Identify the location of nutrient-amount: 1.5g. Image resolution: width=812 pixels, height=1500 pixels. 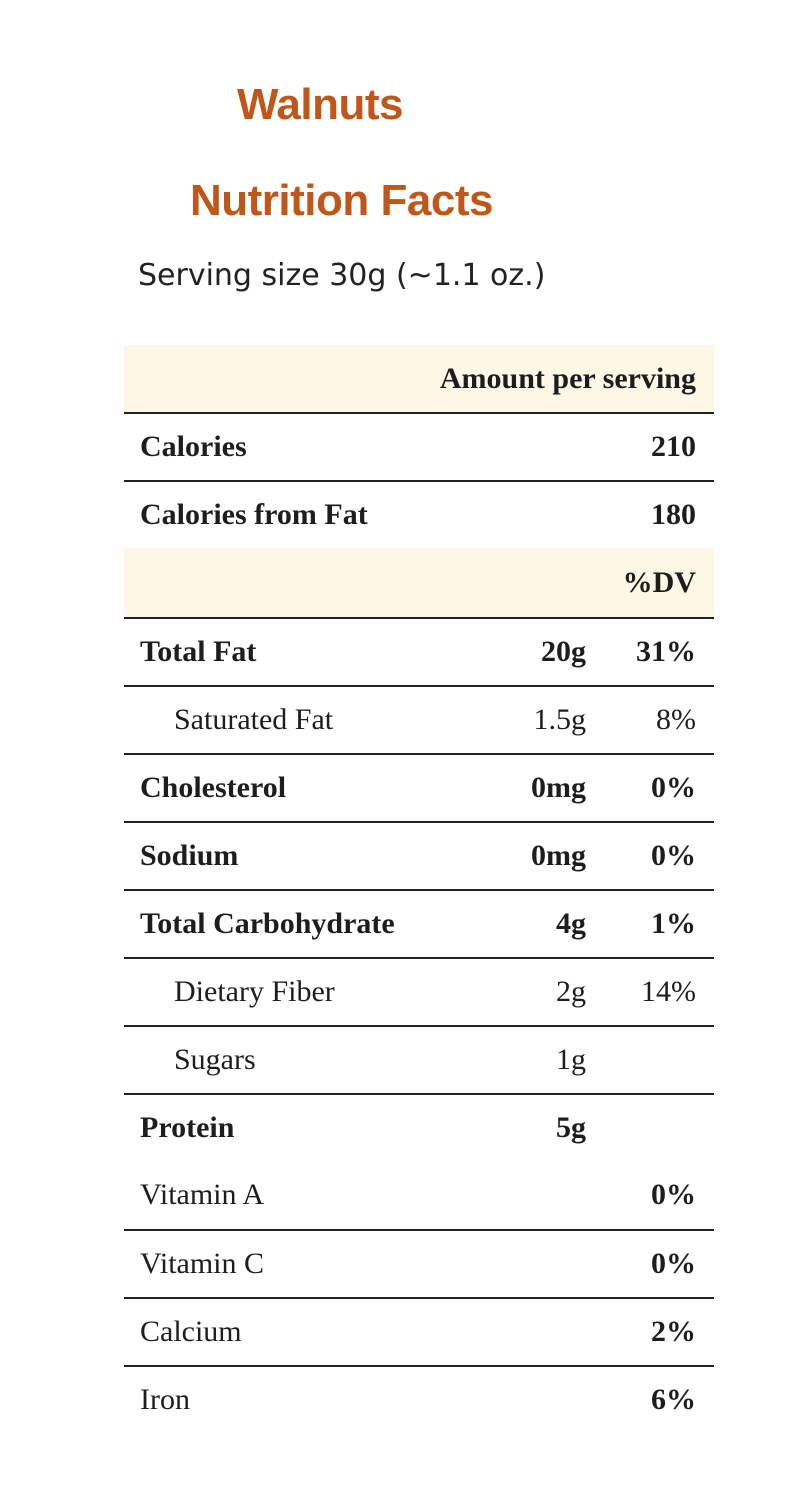
(560, 719).